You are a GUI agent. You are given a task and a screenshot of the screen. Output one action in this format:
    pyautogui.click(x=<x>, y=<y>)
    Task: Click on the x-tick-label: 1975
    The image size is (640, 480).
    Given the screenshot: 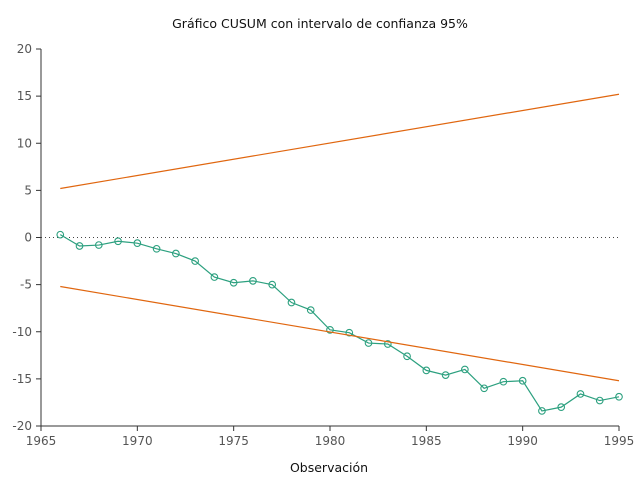 What is the action you would take?
    pyautogui.click(x=233, y=441)
    